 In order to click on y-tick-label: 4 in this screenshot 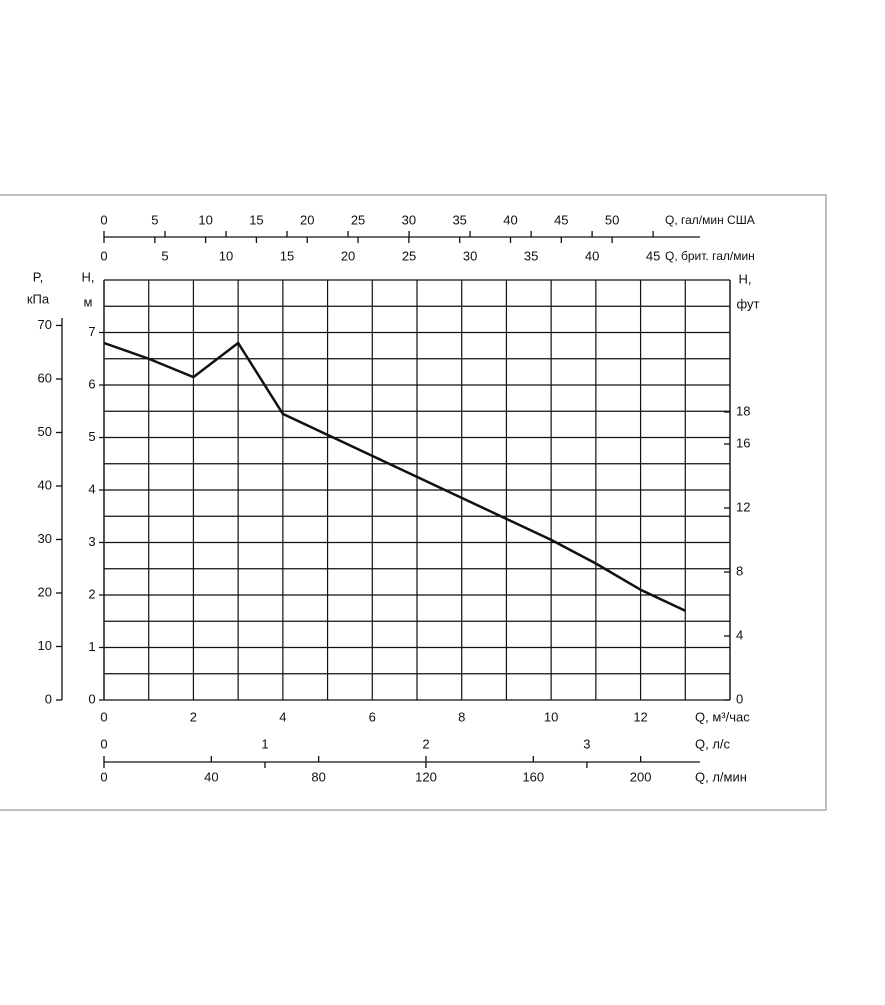, I will do `click(91, 488)`.